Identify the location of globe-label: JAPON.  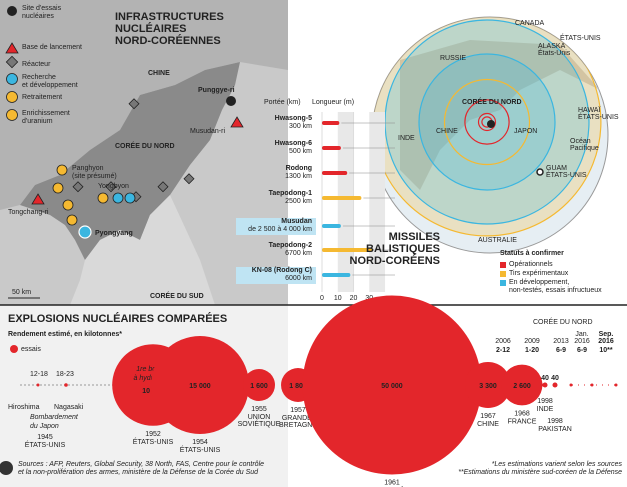
(525, 131).